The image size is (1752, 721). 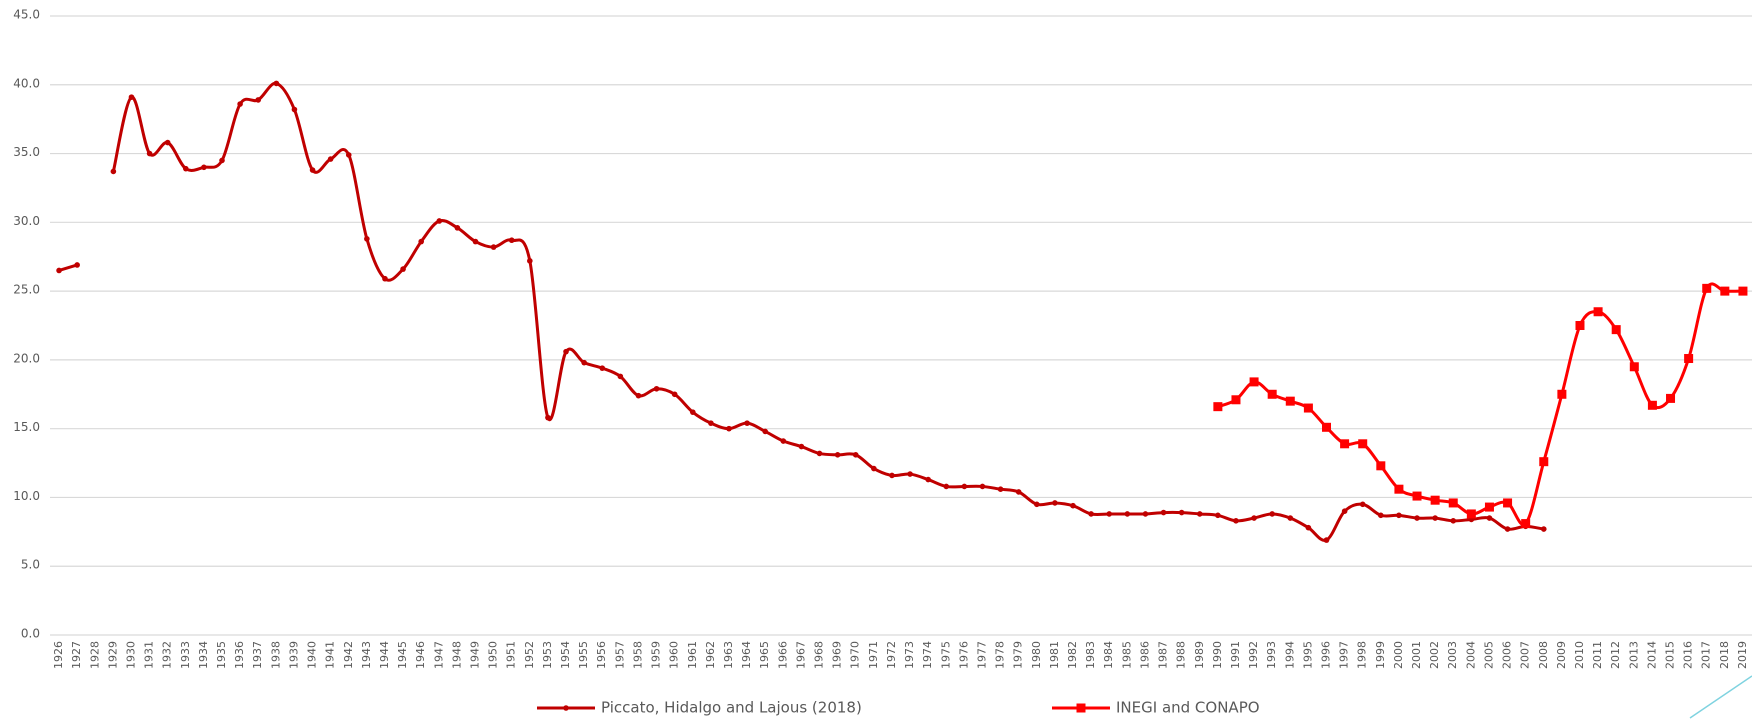 I want to click on x-tick-label: 2006, so click(x=1507, y=655).